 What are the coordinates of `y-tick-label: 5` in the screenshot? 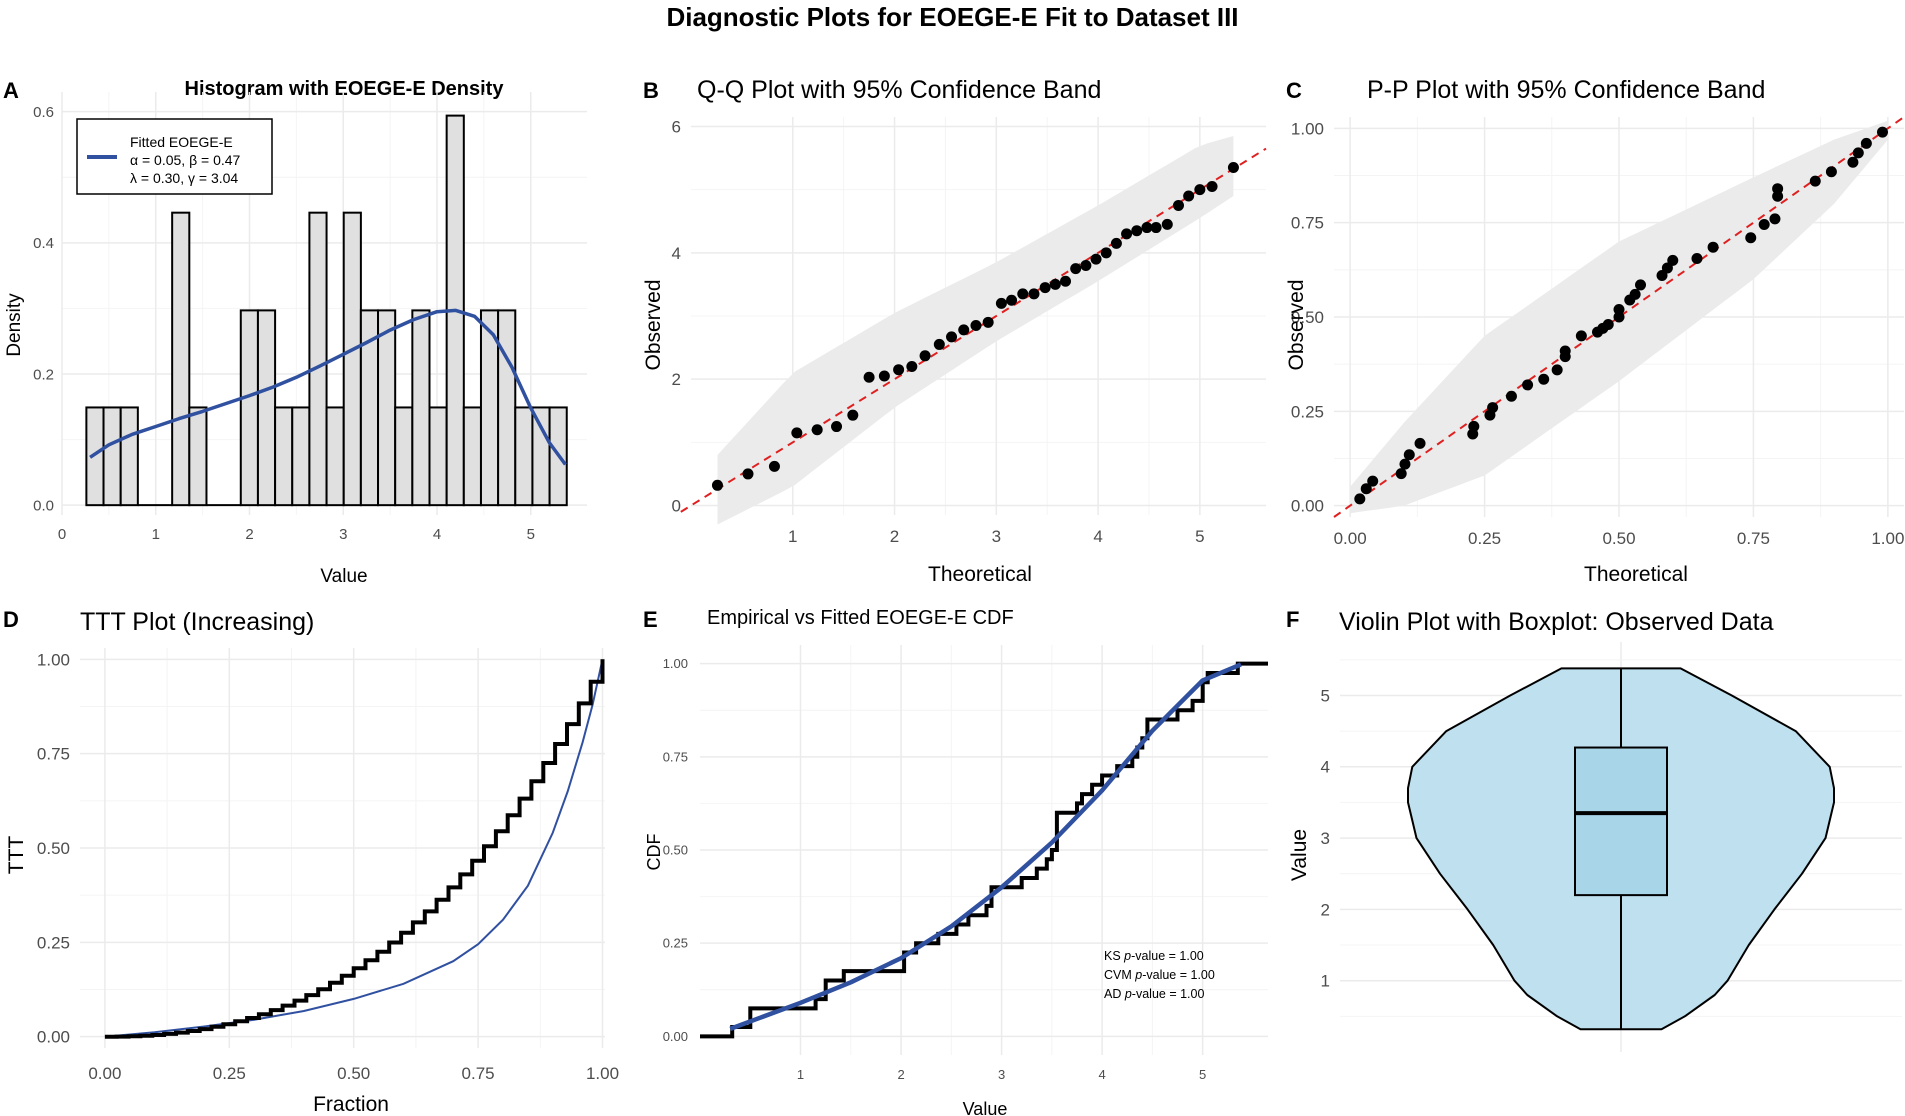 It's located at (1325, 695).